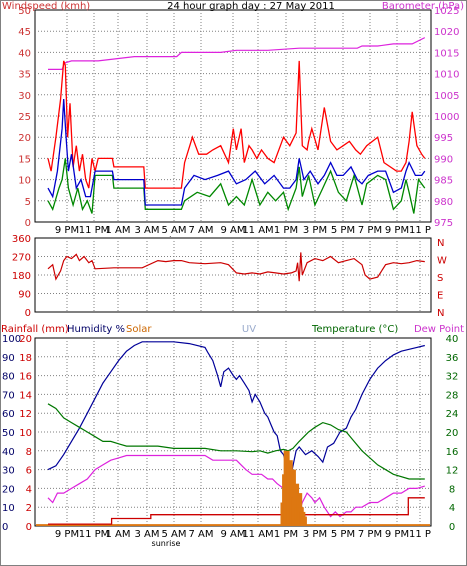 Image resolution: width=467 pixels, height=566 pixels. Describe the element at coordinates (236, 267) in the screenshot. I see `chart2-series-dir` at that location.